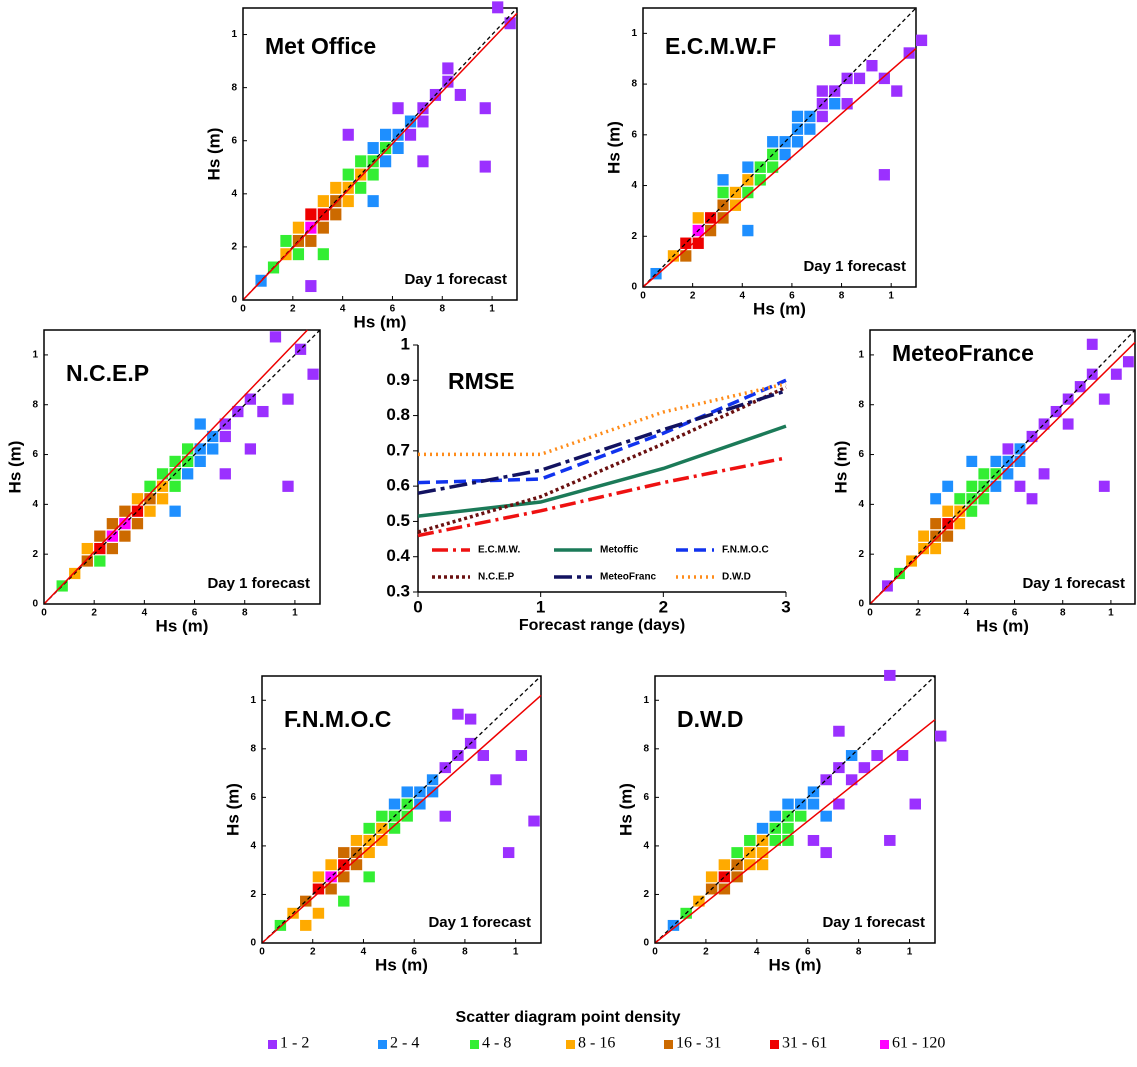 The width and height of the screenshot is (1137, 1067). Describe the element at coordinates (320, 46) in the screenshot. I see `panel-title: Met Office` at that location.